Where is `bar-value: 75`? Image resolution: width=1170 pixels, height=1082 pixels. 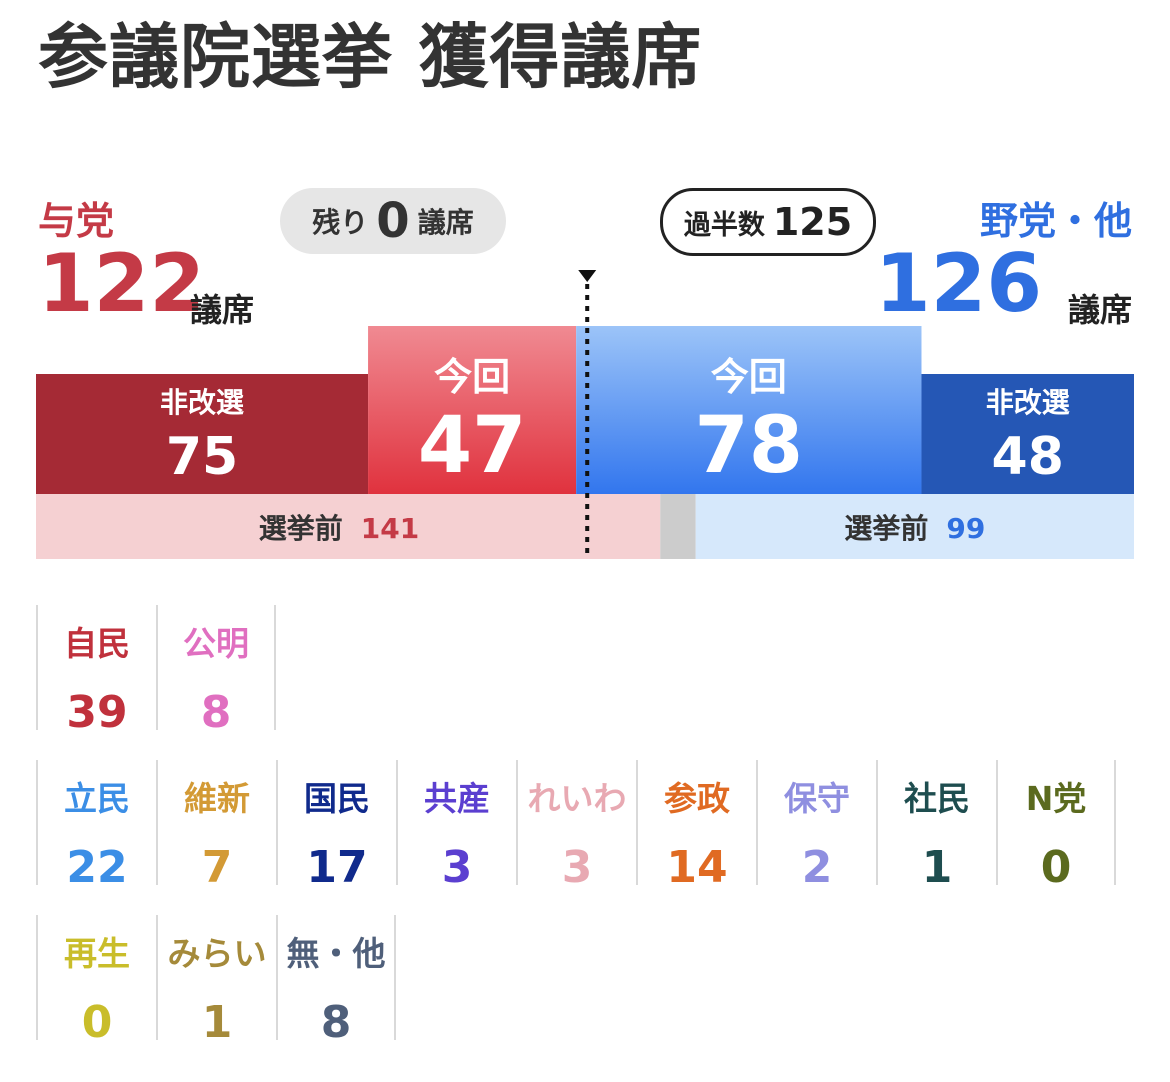
bar-value: 75 is located at coordinates (202, 457).